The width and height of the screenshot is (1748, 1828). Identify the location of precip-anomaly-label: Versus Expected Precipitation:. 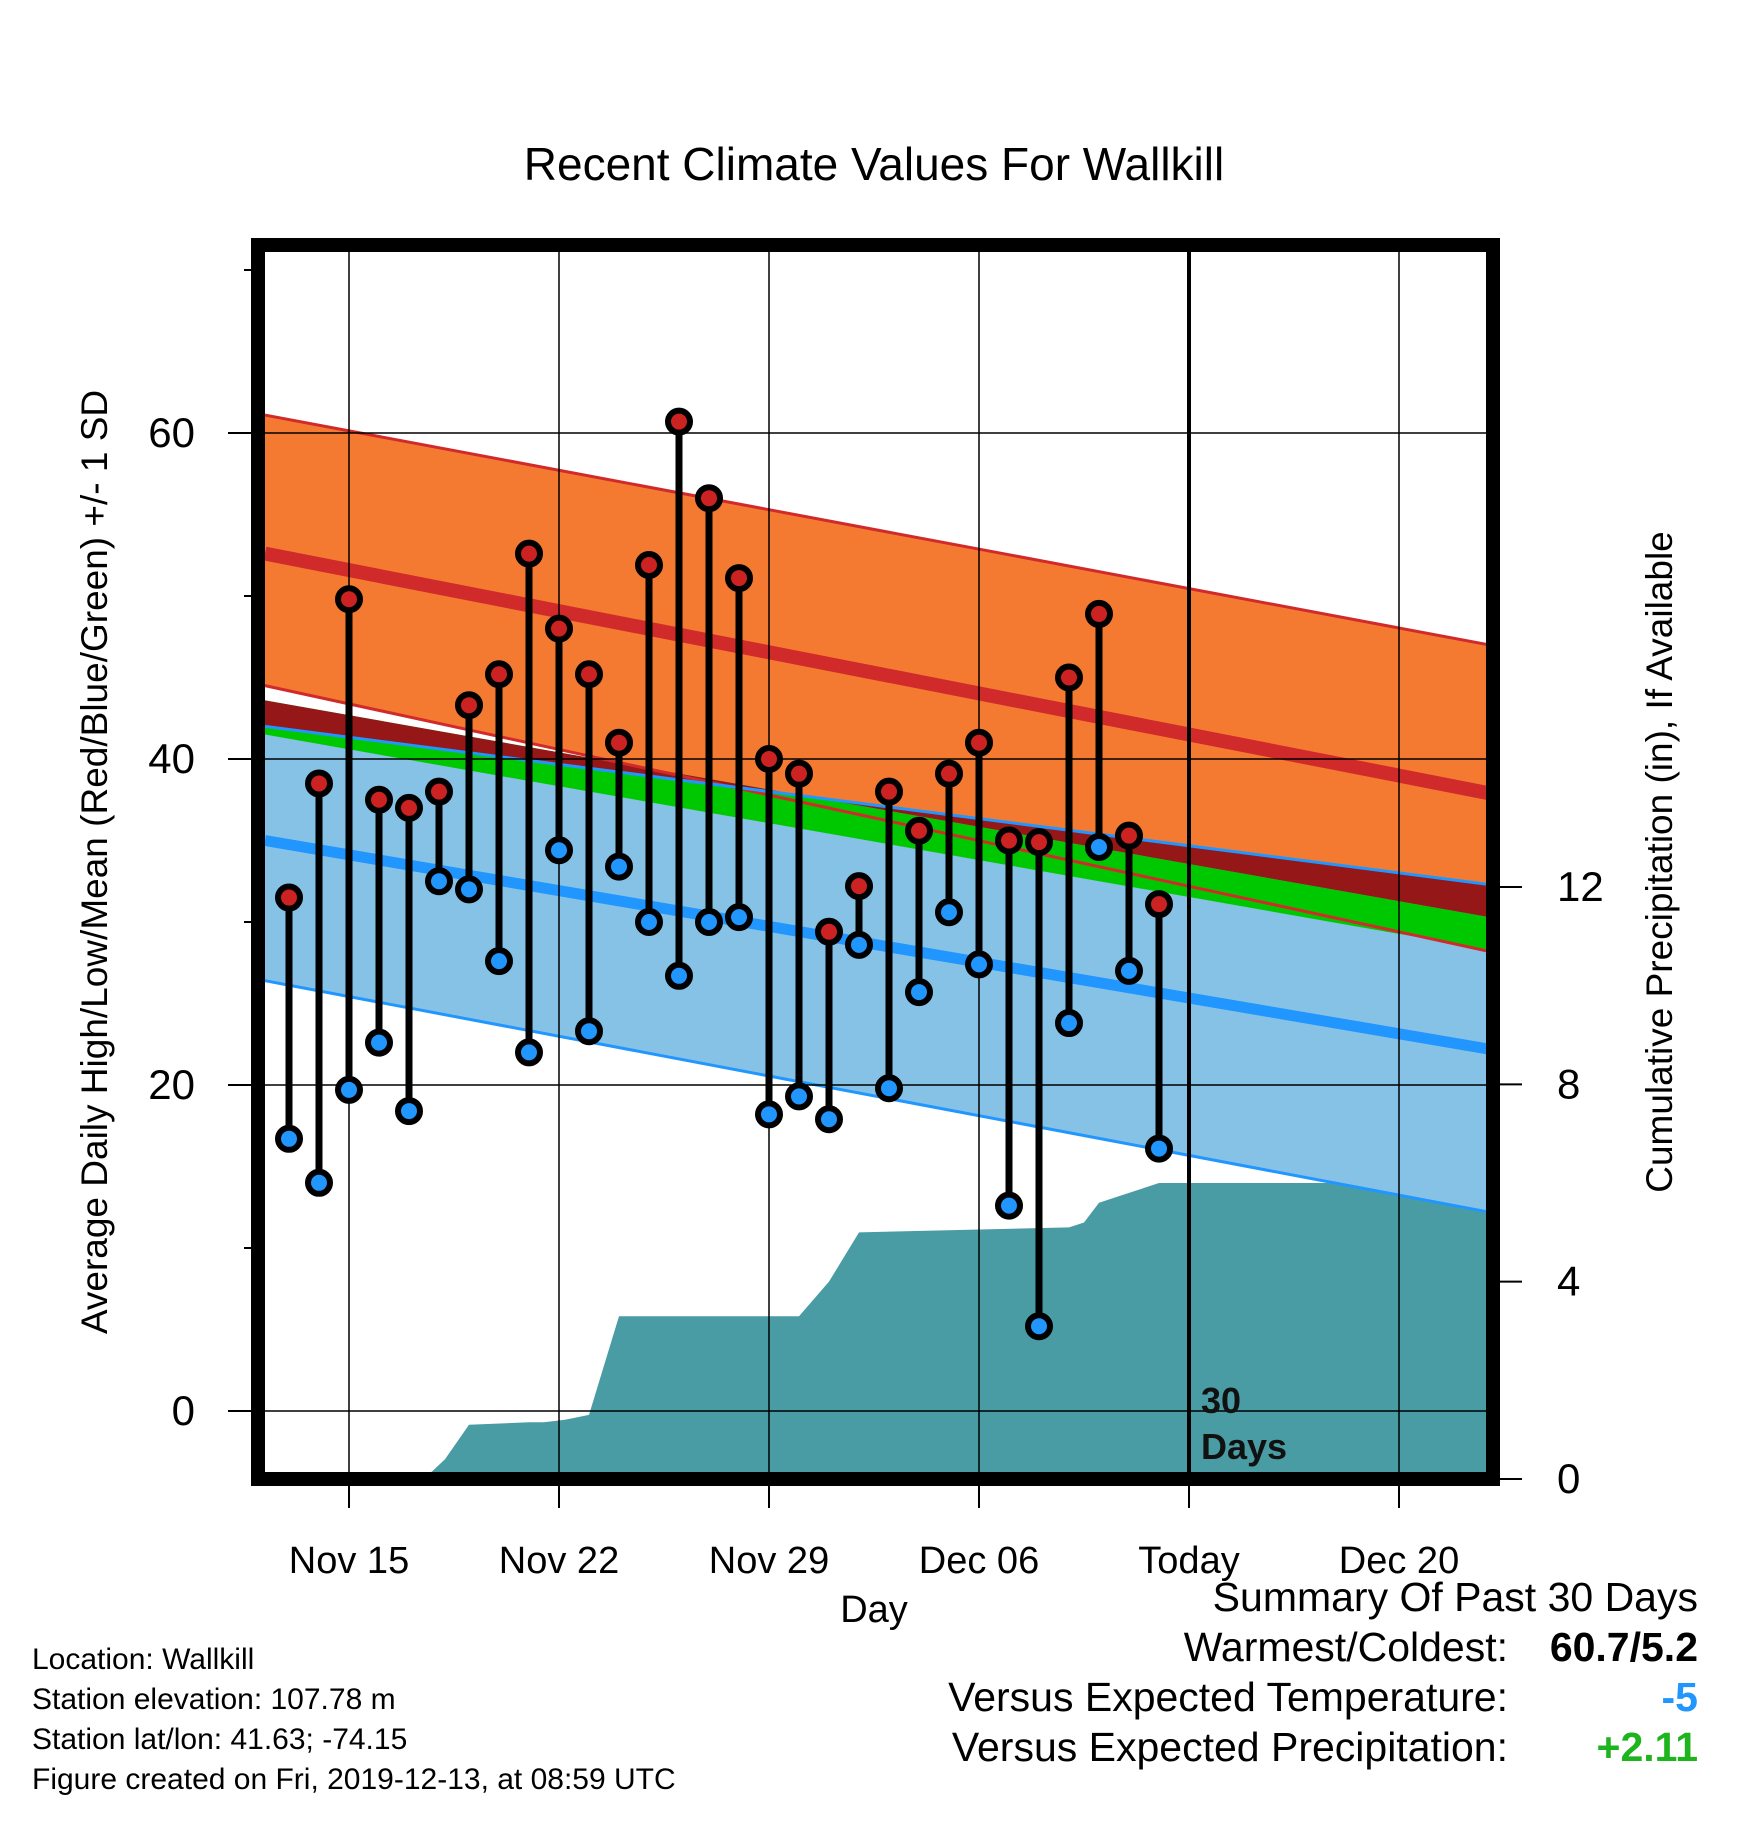
(1229, 1747).